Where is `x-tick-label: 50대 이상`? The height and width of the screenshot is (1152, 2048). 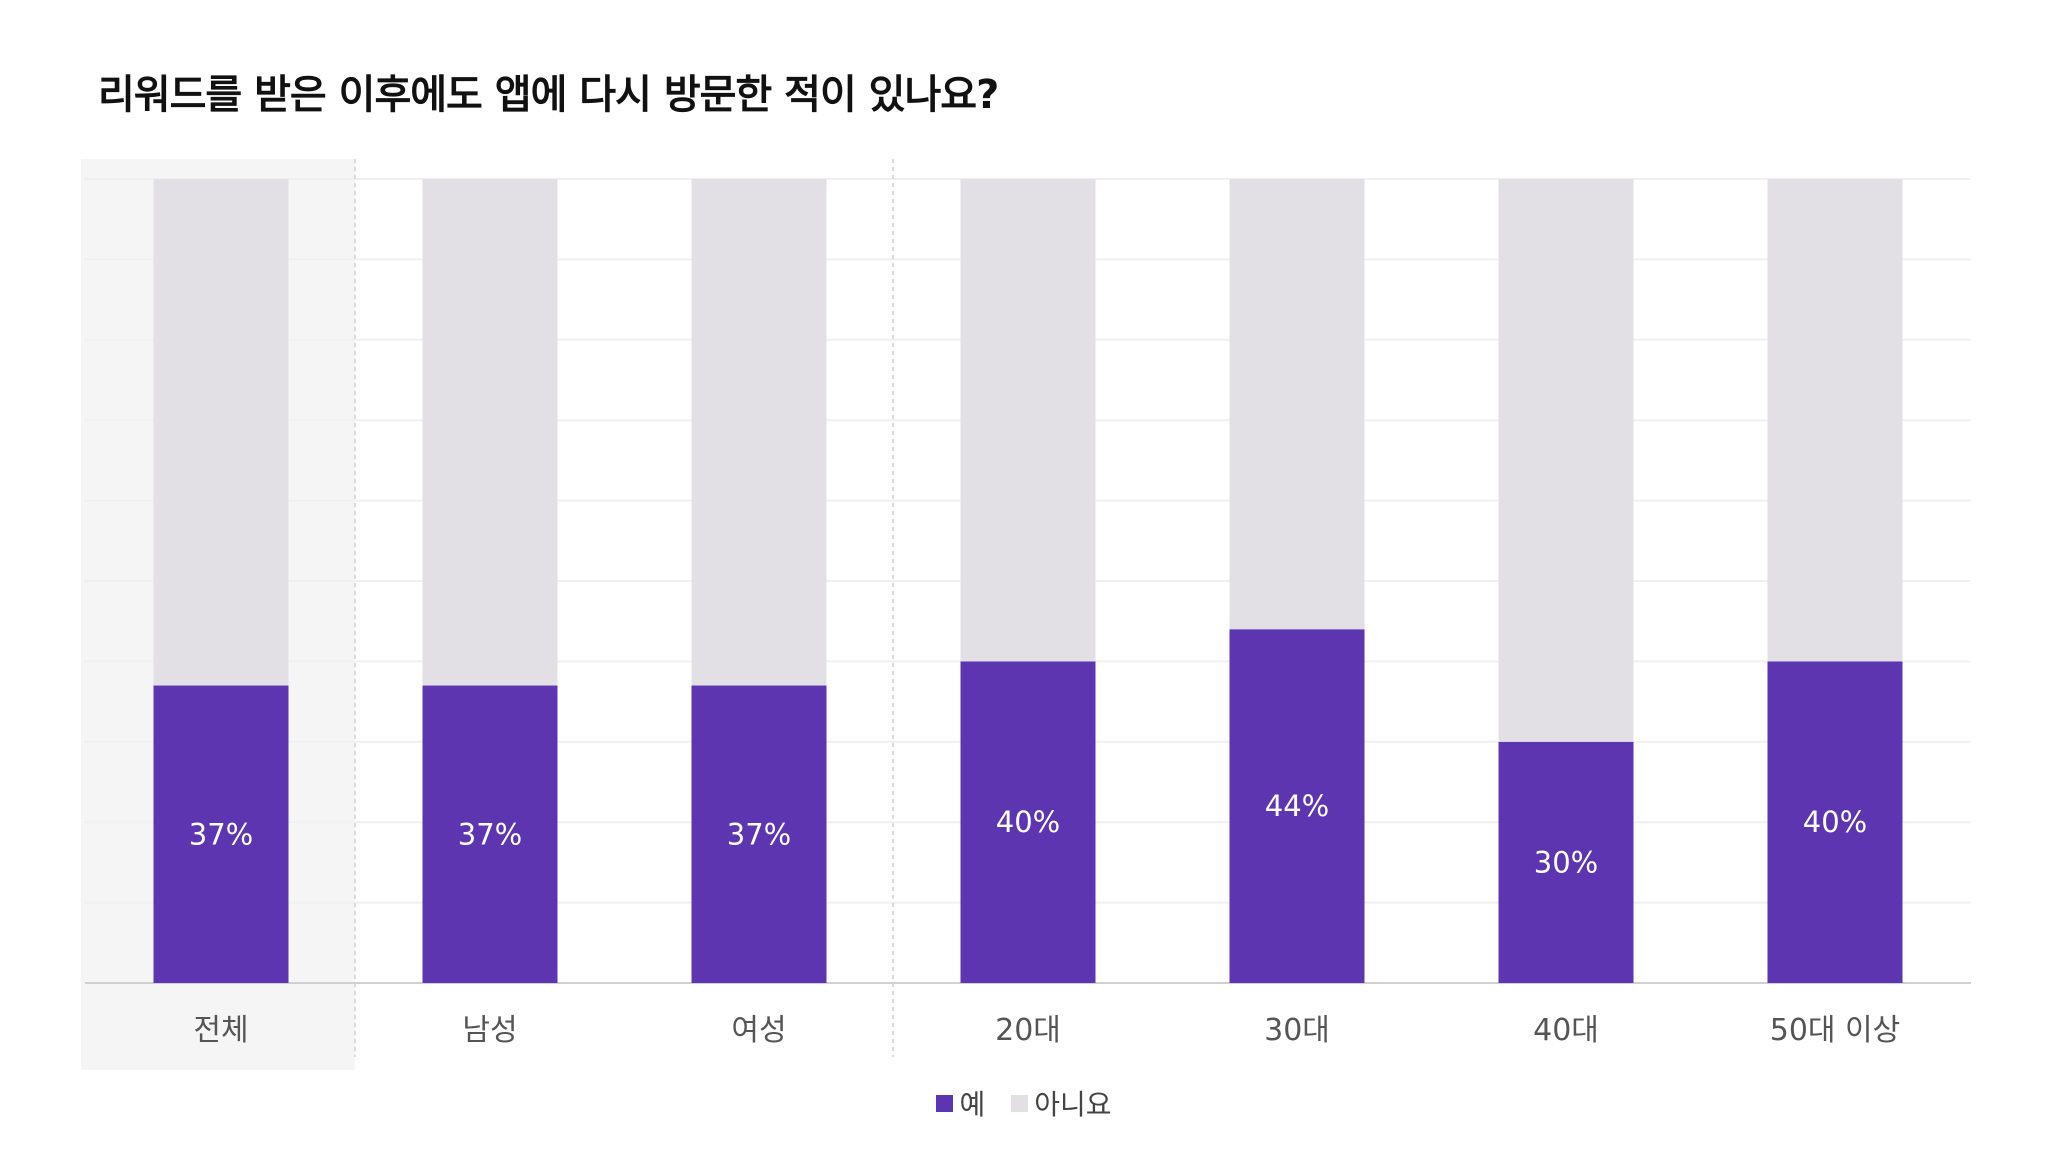 x-tick-label: 50대 이상 is located at coordinates (1835, 1030).